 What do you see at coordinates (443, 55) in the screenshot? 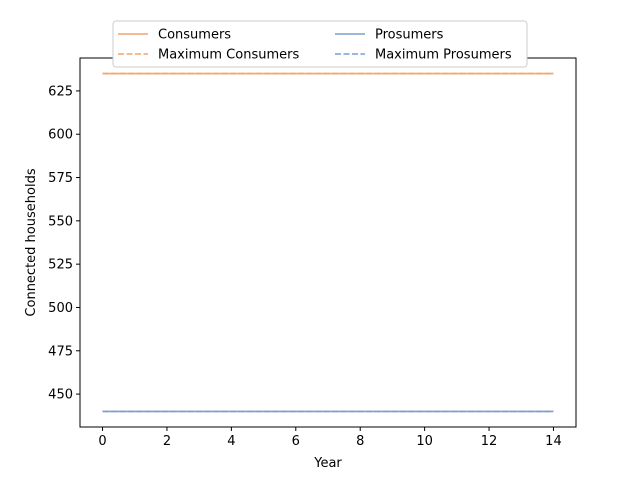
I see `legend-label: Maximum Prosumers` at bounding box center [443, 55].